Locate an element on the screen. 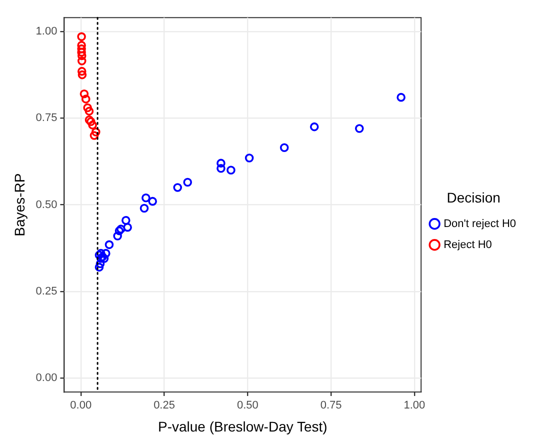 The width and height of the screenshot is (538, 448). x-tick-label: 0.00 is located at coordinates (81, 406).